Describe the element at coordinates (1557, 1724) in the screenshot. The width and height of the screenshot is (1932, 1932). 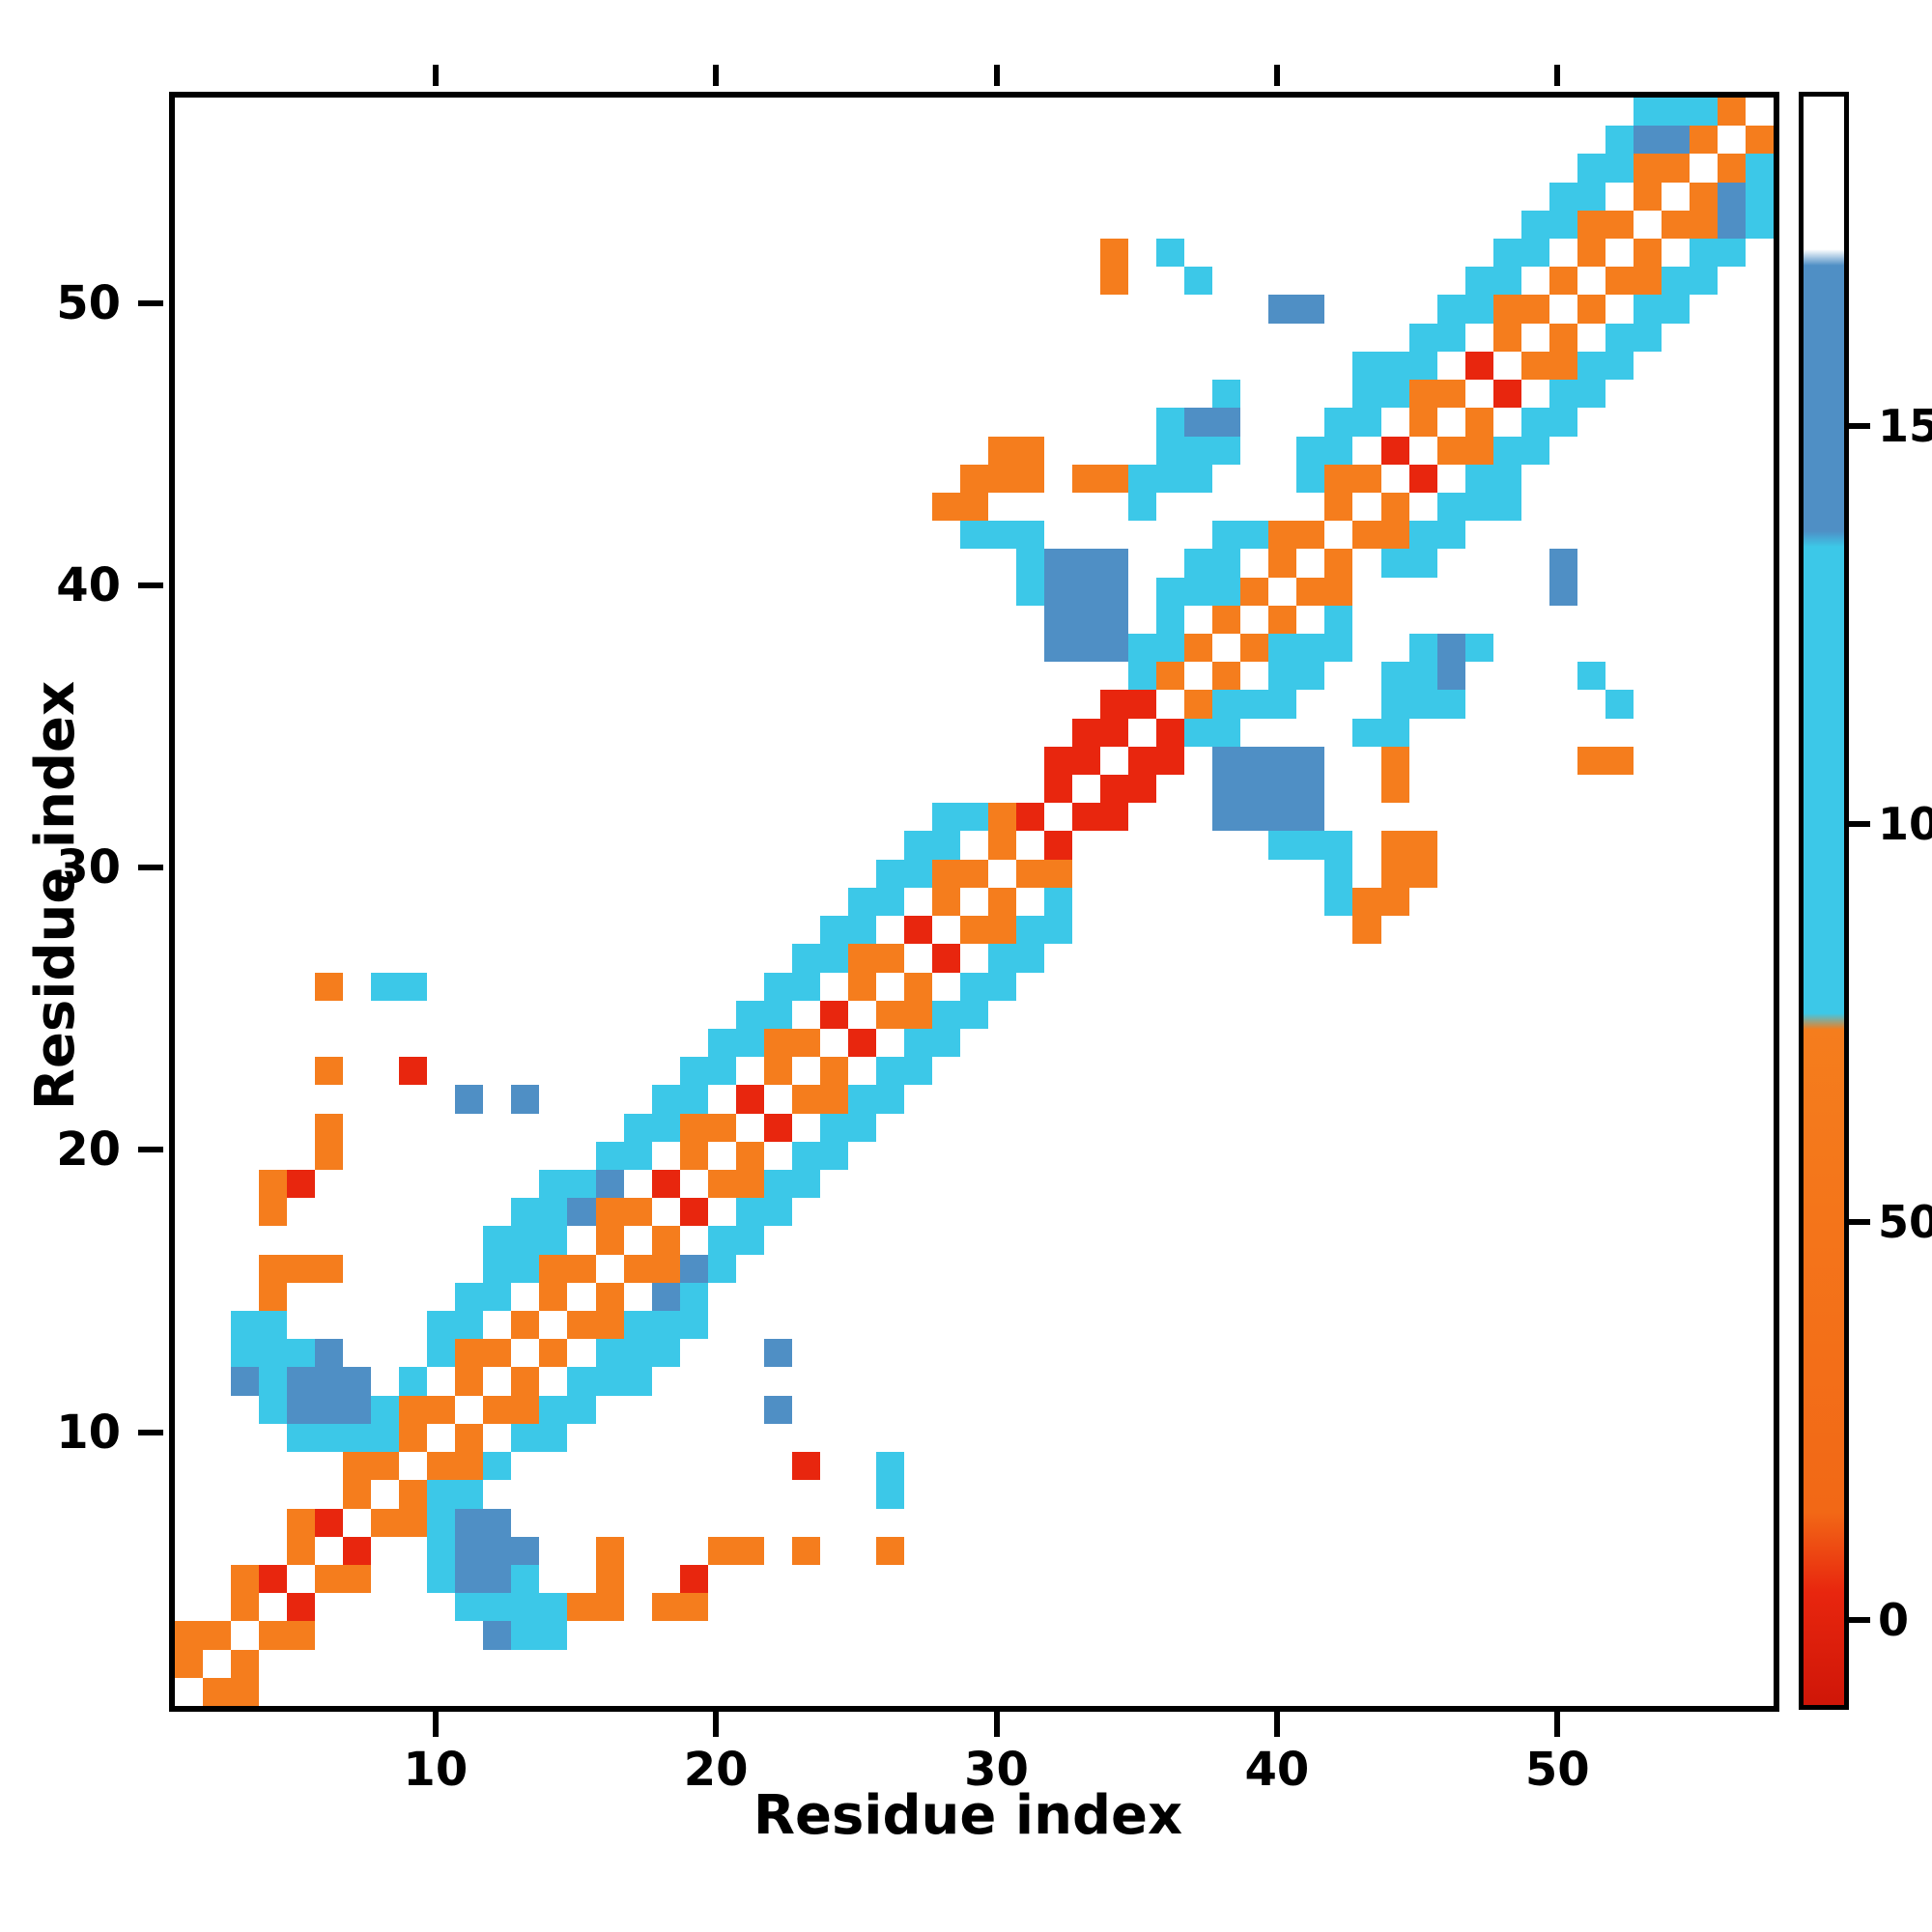
I see `x-tick-mark` at that location.